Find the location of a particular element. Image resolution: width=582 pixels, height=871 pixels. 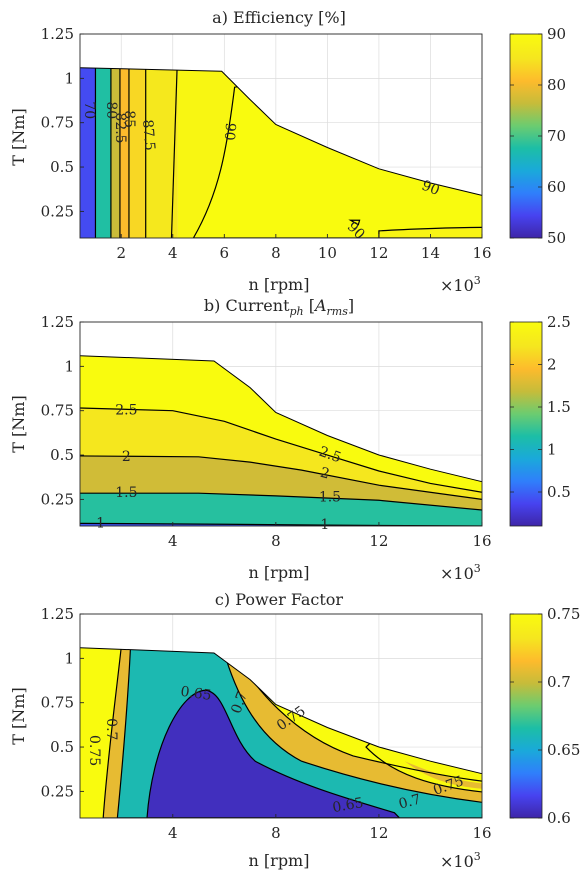

x-tick-label: 10 is located at coordinates (327, 253).